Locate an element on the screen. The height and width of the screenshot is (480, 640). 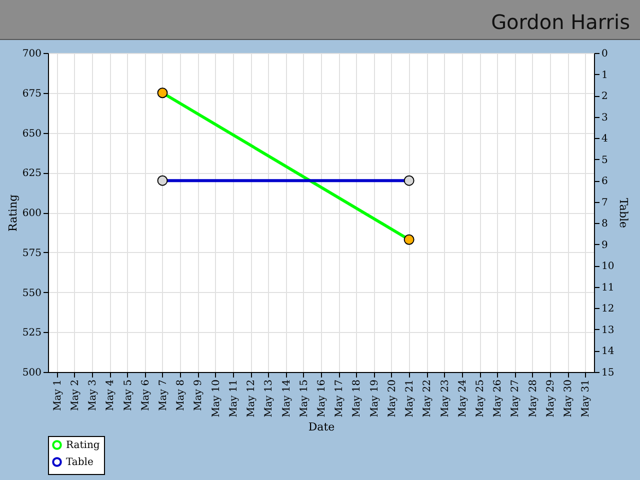
y-tick-label: 600 is located at coordinates (32, 213).